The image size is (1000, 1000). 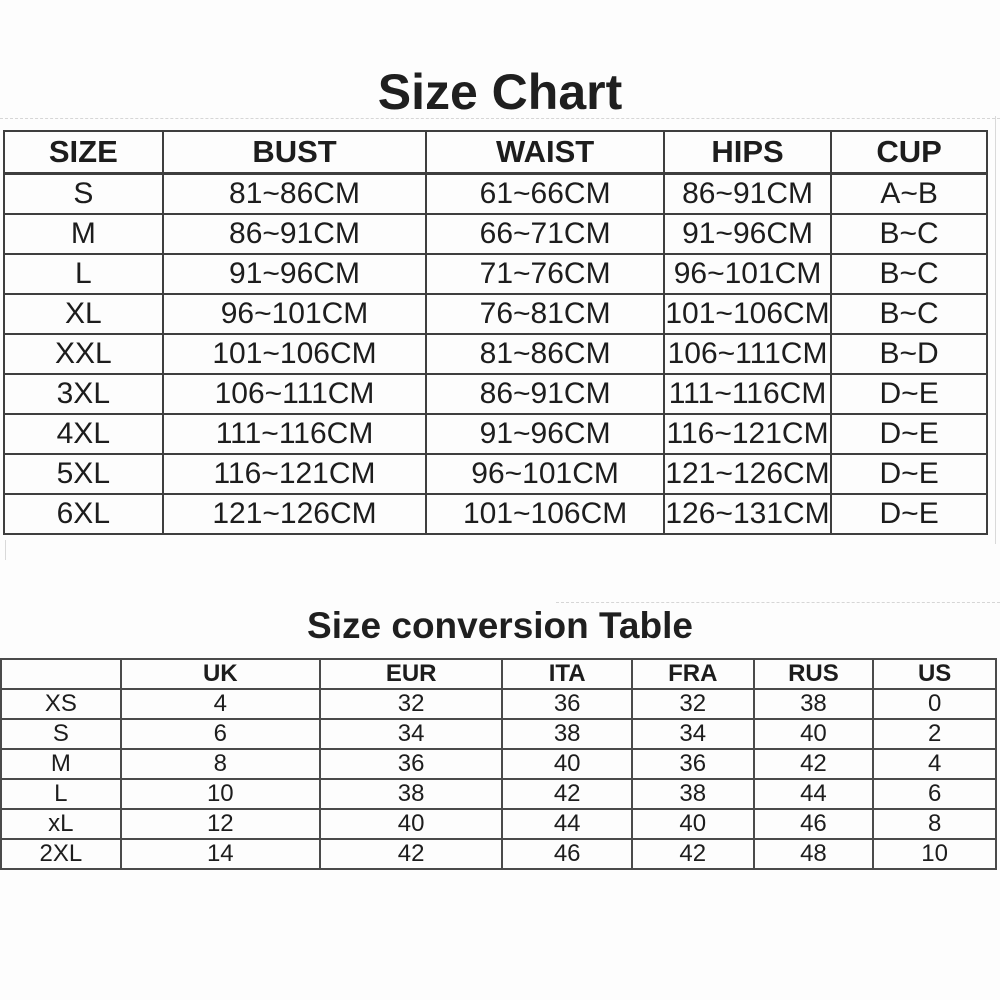 What do you see at coordinates (294, 152) in the screenshot?
I see `column-header: BUST` at bounding box center [294, 152].